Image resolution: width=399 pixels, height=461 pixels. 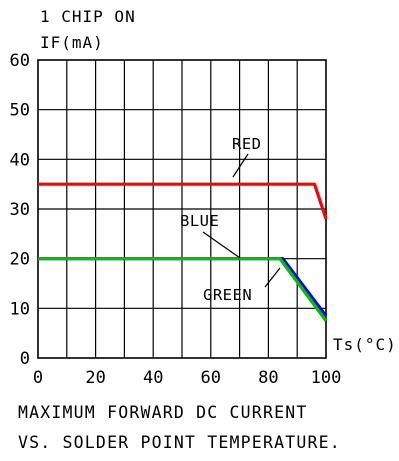 I want to click on leader-line-blue, so click(x=221, y=245).